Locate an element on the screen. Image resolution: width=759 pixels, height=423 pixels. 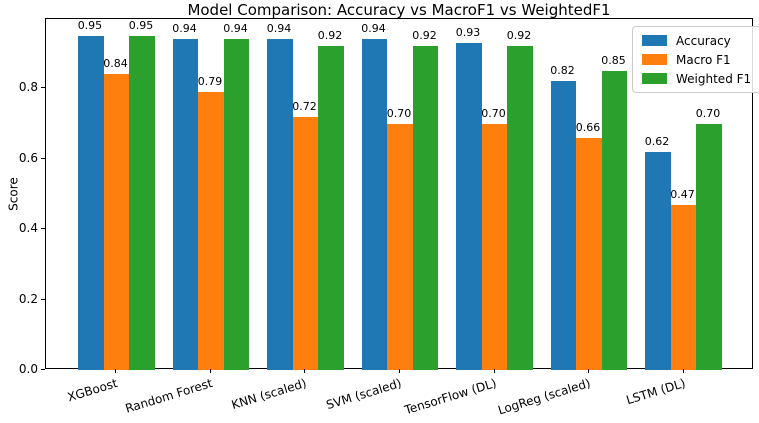
bar-macro-f1-random-forest is located at coordinates (211, 231).